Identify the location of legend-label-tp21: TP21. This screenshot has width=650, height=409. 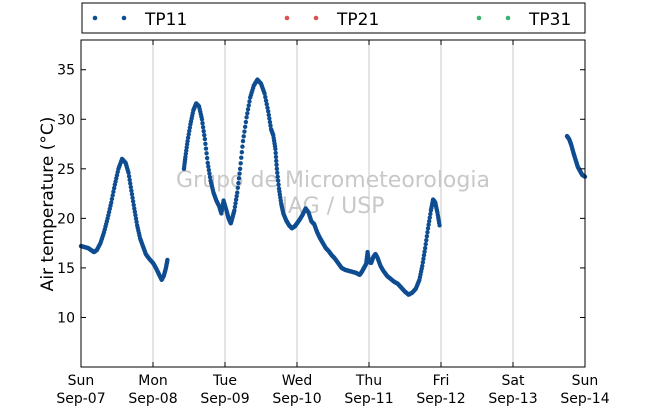
(357, 20).